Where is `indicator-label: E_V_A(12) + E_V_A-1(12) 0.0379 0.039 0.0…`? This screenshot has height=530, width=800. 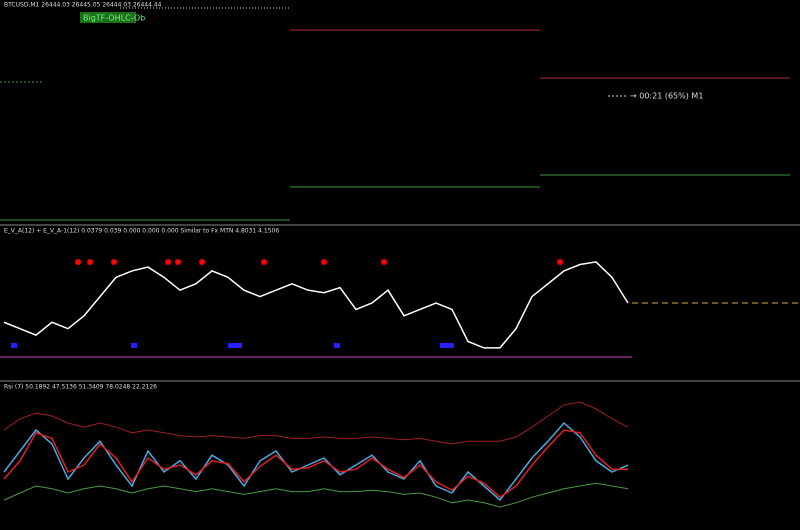
indicator-label: E_V_A(12) + E_V_A-1(12) 0.0379 0.039 0.0… is located at coordinates (141, 231).